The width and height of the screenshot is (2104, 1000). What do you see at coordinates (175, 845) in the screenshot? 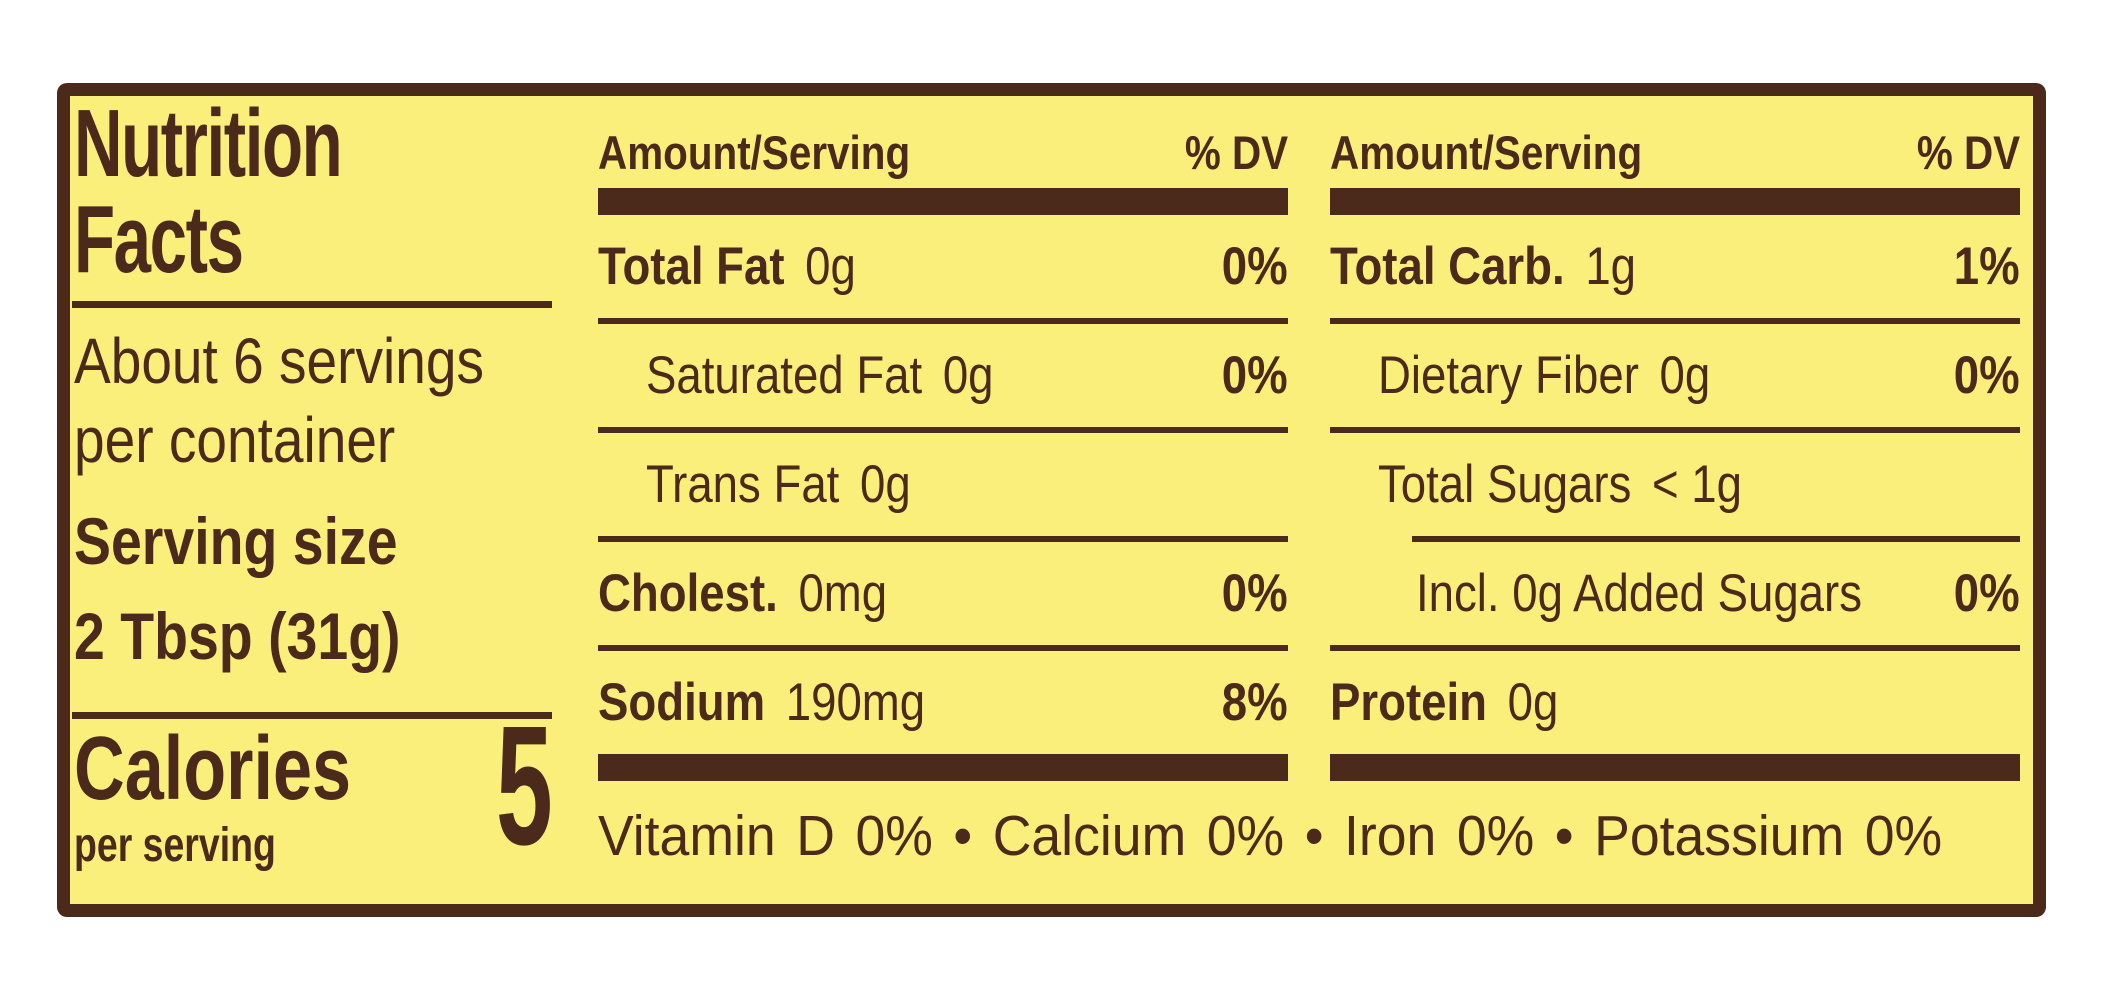
I see `calories-sublabel: per serving` at bounding box center [175, 845].